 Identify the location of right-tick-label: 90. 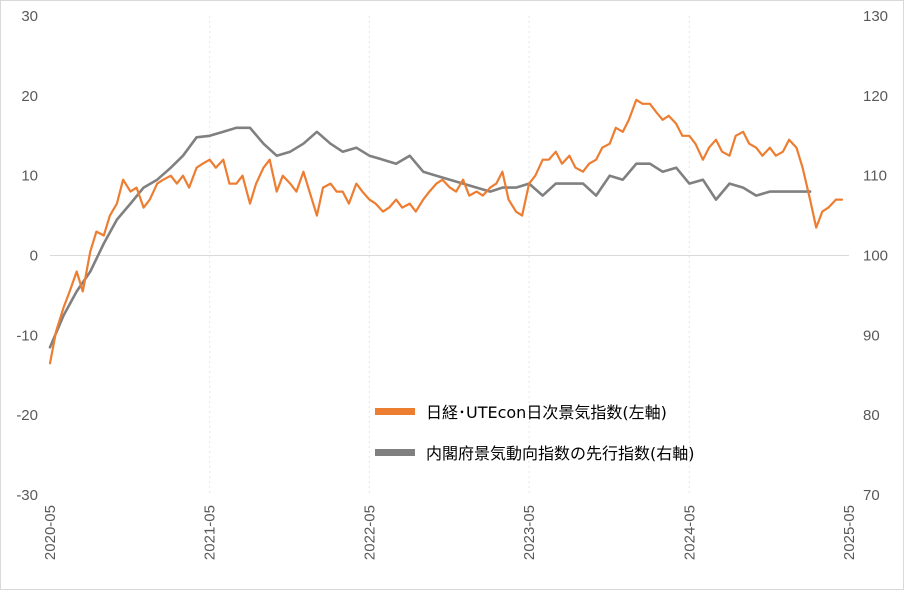
(871, 335).